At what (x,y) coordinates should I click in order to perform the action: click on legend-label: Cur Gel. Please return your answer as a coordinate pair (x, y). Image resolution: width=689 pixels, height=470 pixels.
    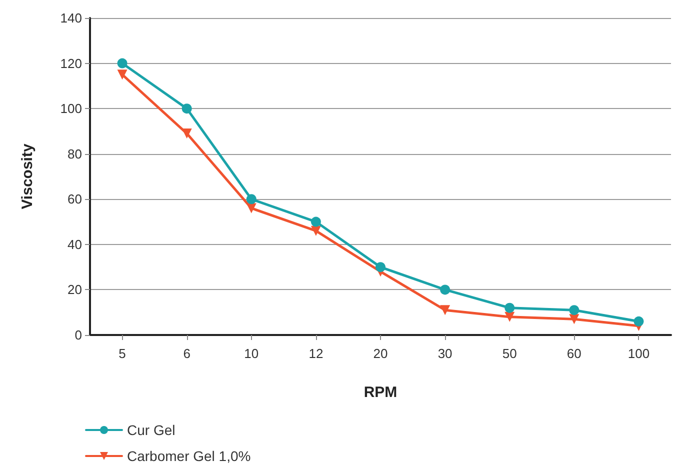
    Looking at the image, I should click on (151, 430).